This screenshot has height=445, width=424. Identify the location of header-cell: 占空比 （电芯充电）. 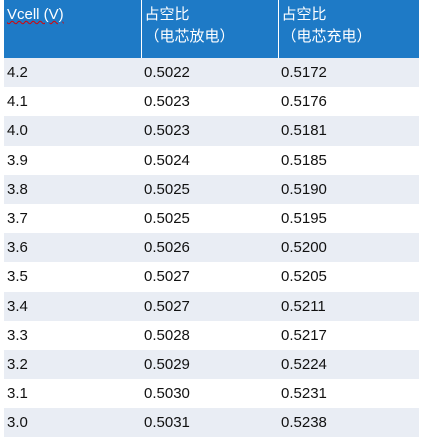
(348, 29).